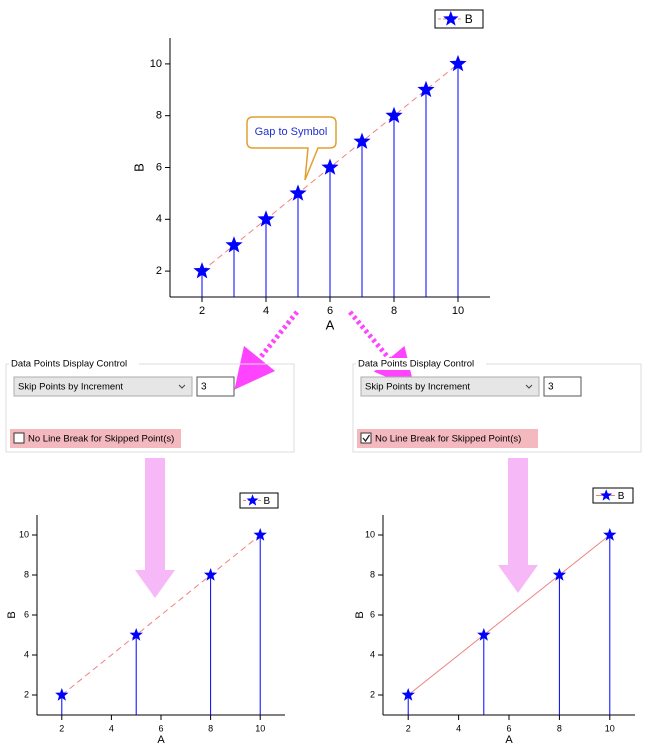  Describe the element at coordinates (291, 132) in the screenshot. I see `callout-text: Gap to Symbol` at that location.